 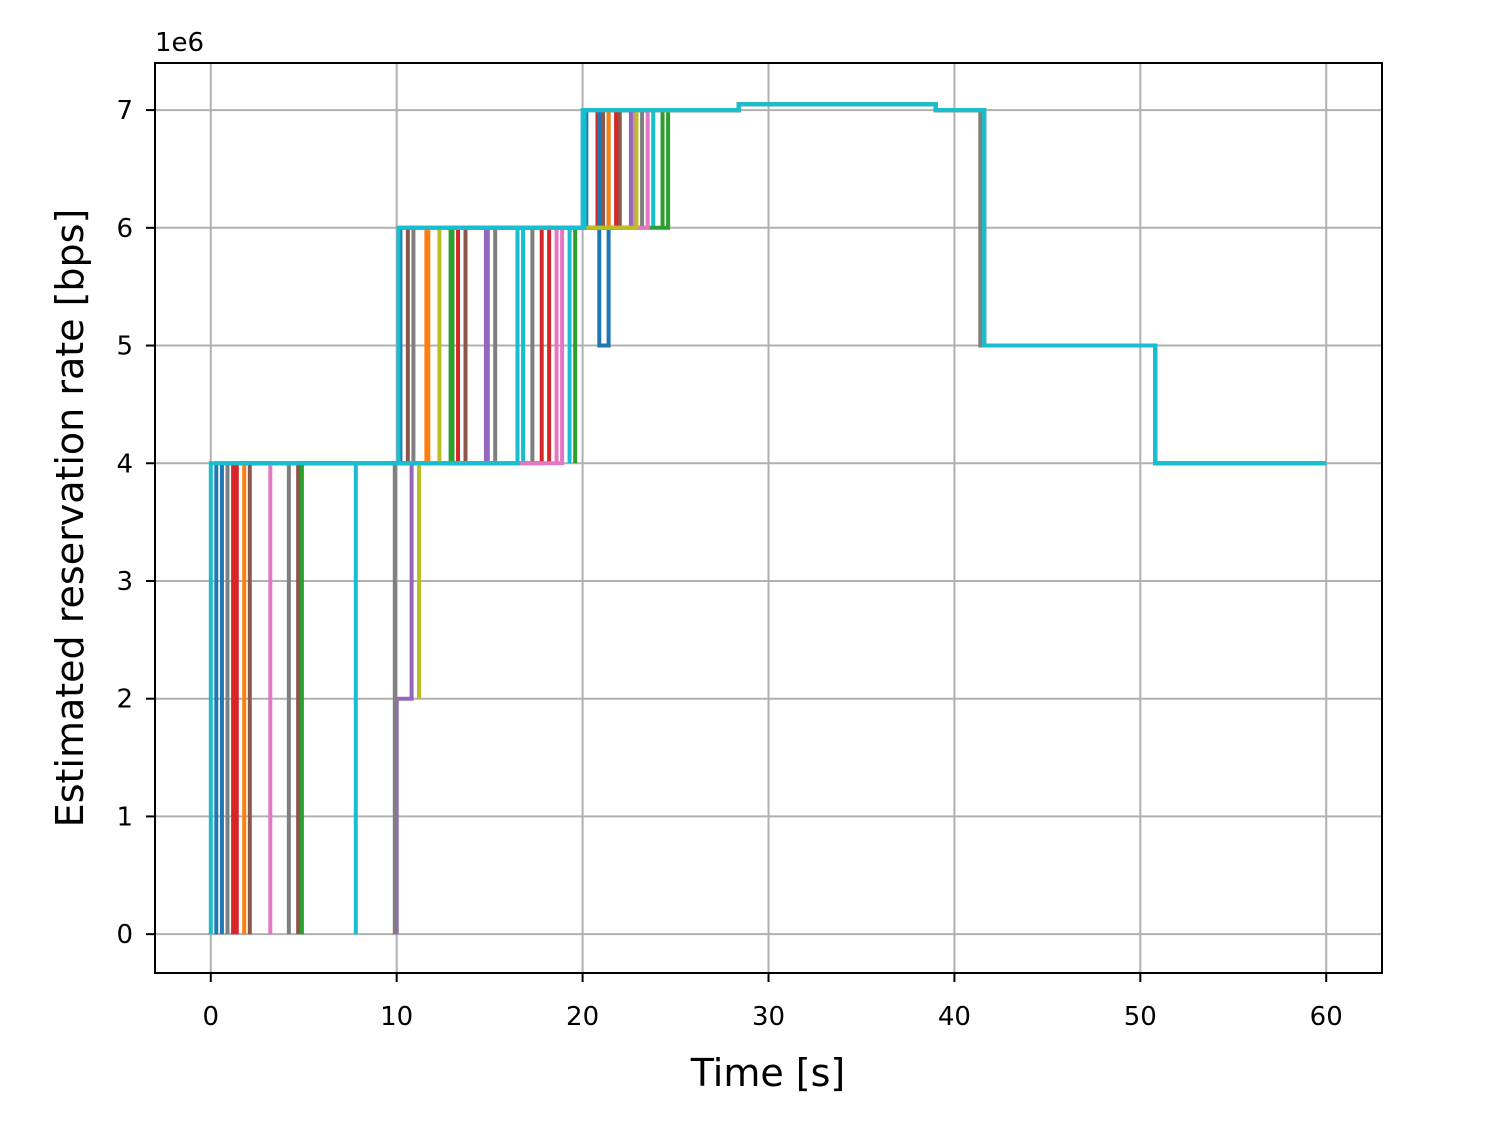 I want to click on y-tick-label: 0, so click(x=124, y=935).